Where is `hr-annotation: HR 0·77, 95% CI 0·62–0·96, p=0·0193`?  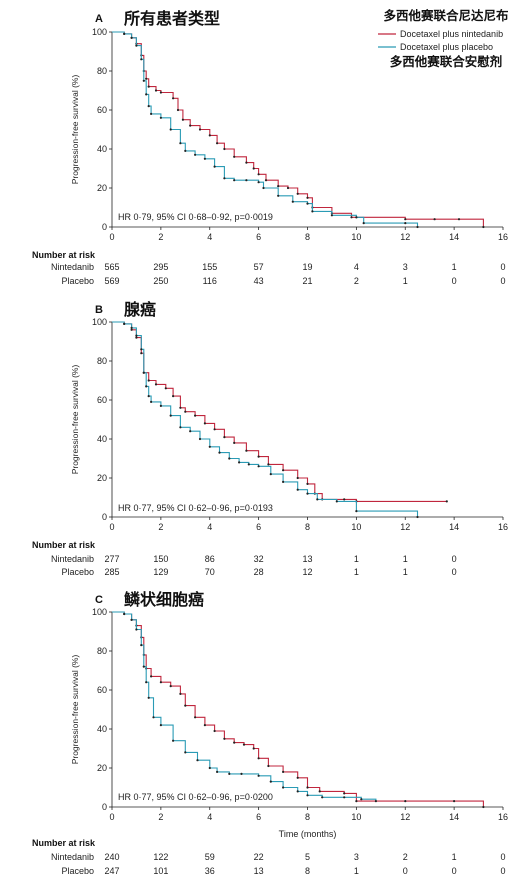 hr-annotation: HR 0·77, 95% CI 0·62–0·96, p=0·0193 is located at coordinates (195, 508).